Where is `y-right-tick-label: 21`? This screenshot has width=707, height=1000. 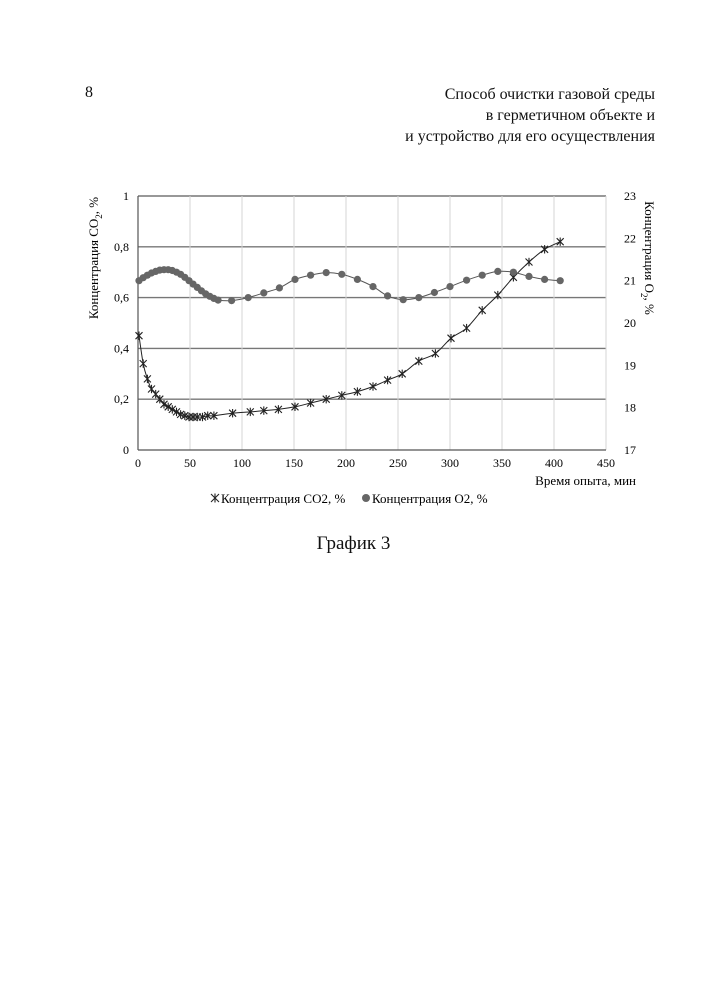
y-right-tick-label: 21 is located at coordinates (630, 281).